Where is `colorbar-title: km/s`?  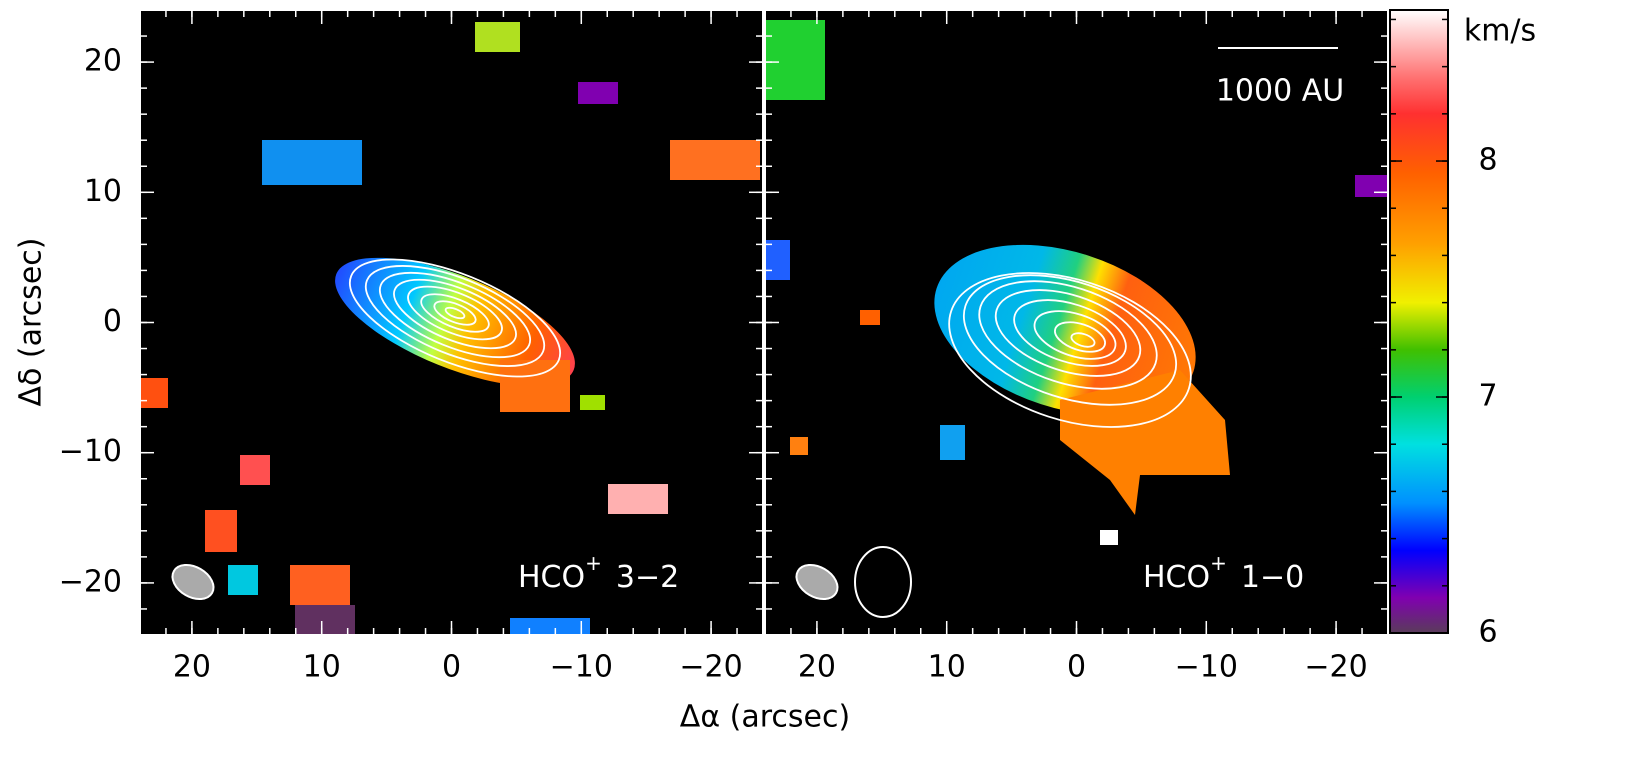 colorbar-title: km/s is located at coordinates (1500, 31).